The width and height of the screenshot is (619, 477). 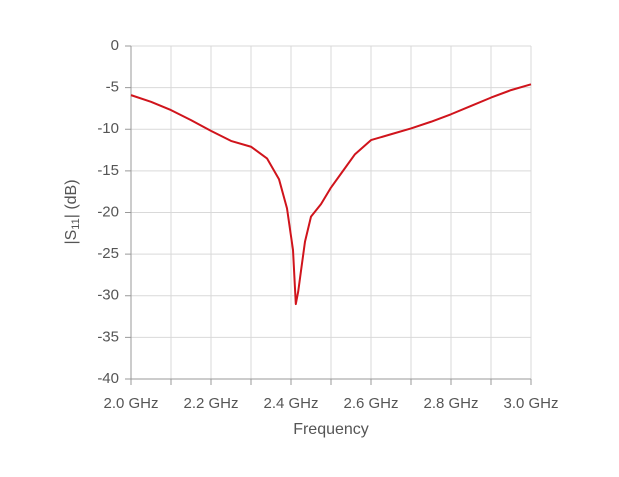 What do you see at coordinates (112, 87) in the screenshot?
I see `y-tick-label: -5` at bounding box center [112, 87].